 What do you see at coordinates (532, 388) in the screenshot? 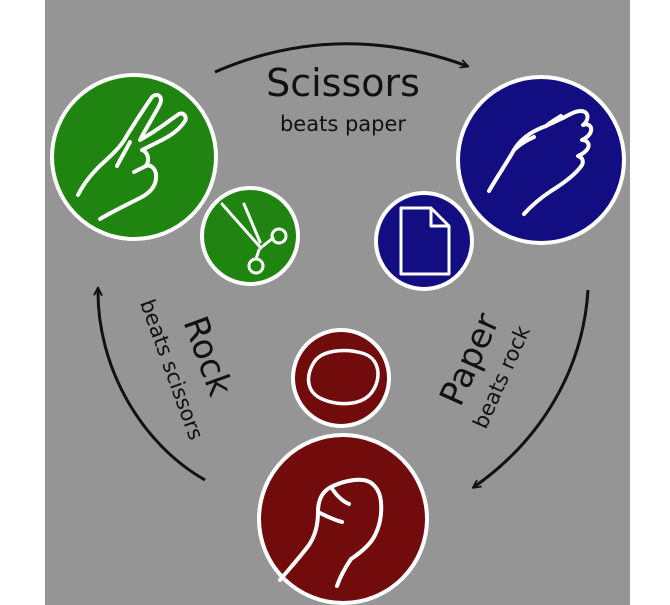
I see `paper-to-rock-arrow` at bounding box center [532, 388].